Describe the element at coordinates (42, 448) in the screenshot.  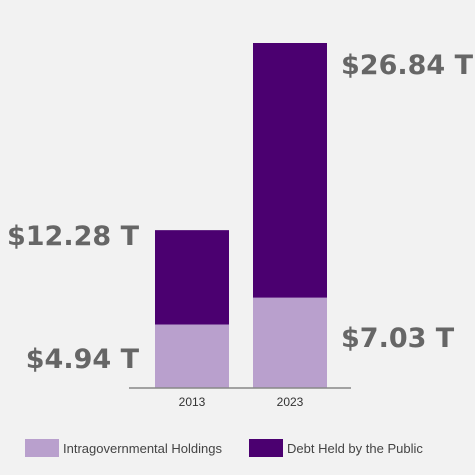
I see `legend-swatch-intragovernmental` at that location.